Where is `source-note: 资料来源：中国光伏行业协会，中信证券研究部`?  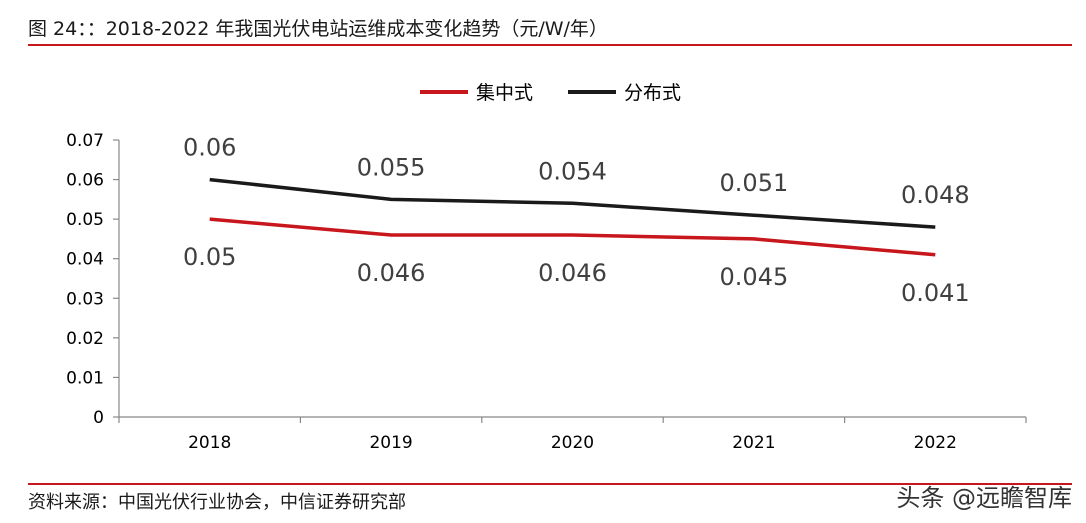 source-note: 资料来源：中国光伏行业协会，中信证券研究部 is located at coordinates (217, 502).